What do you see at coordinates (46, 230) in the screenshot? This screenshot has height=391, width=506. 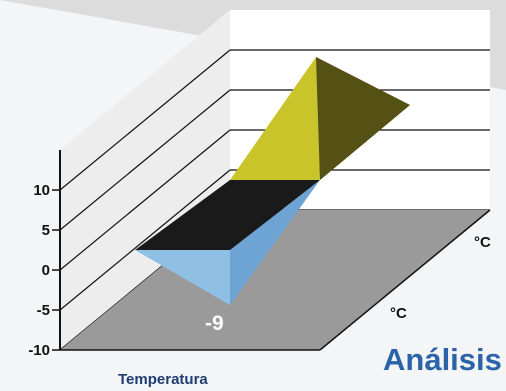 I see `y-tick-label: 5` at bounding box center [46, 230].